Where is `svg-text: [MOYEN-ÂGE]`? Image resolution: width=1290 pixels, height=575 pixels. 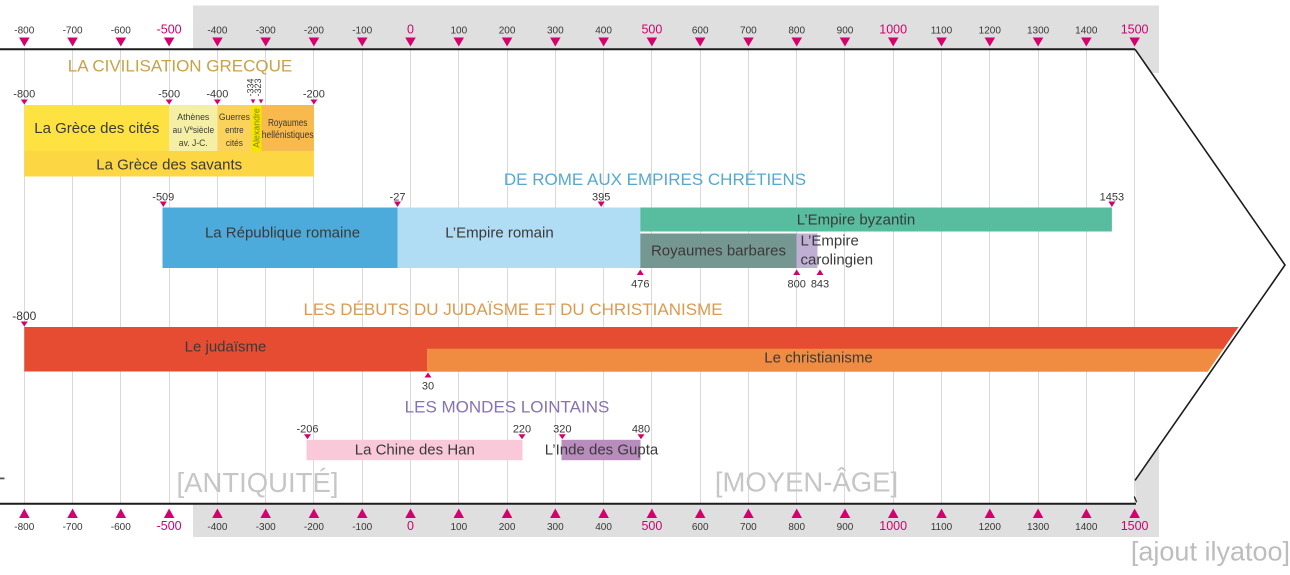 svg-text: [MOYEN-ÂGE] is located at coordinates (806, 482).